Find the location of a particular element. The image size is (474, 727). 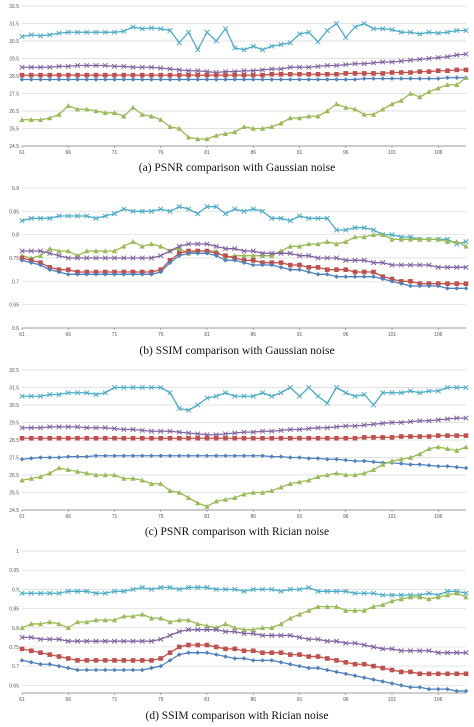

x-tick-label-a-1: 66 is located at coordinates (68, 153).